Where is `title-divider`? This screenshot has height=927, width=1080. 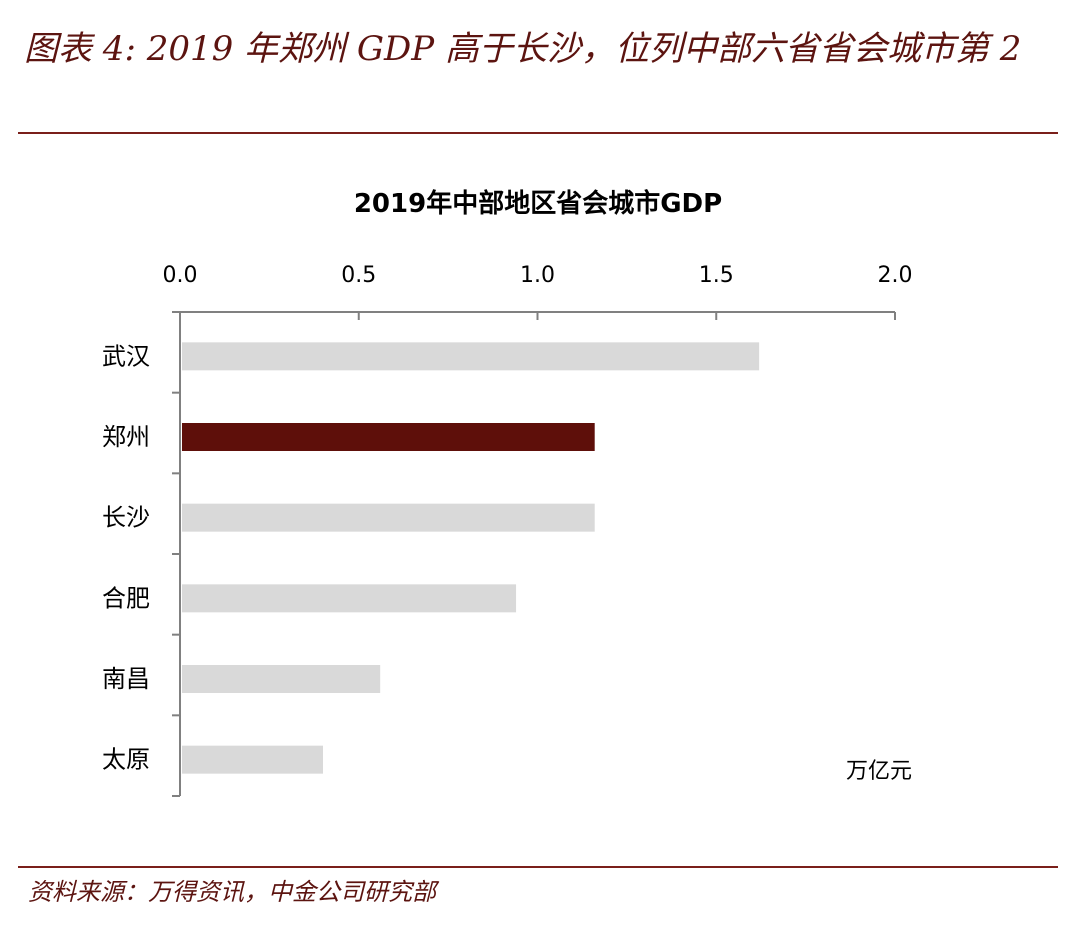 title-divider is located at coordinates (538, 133).